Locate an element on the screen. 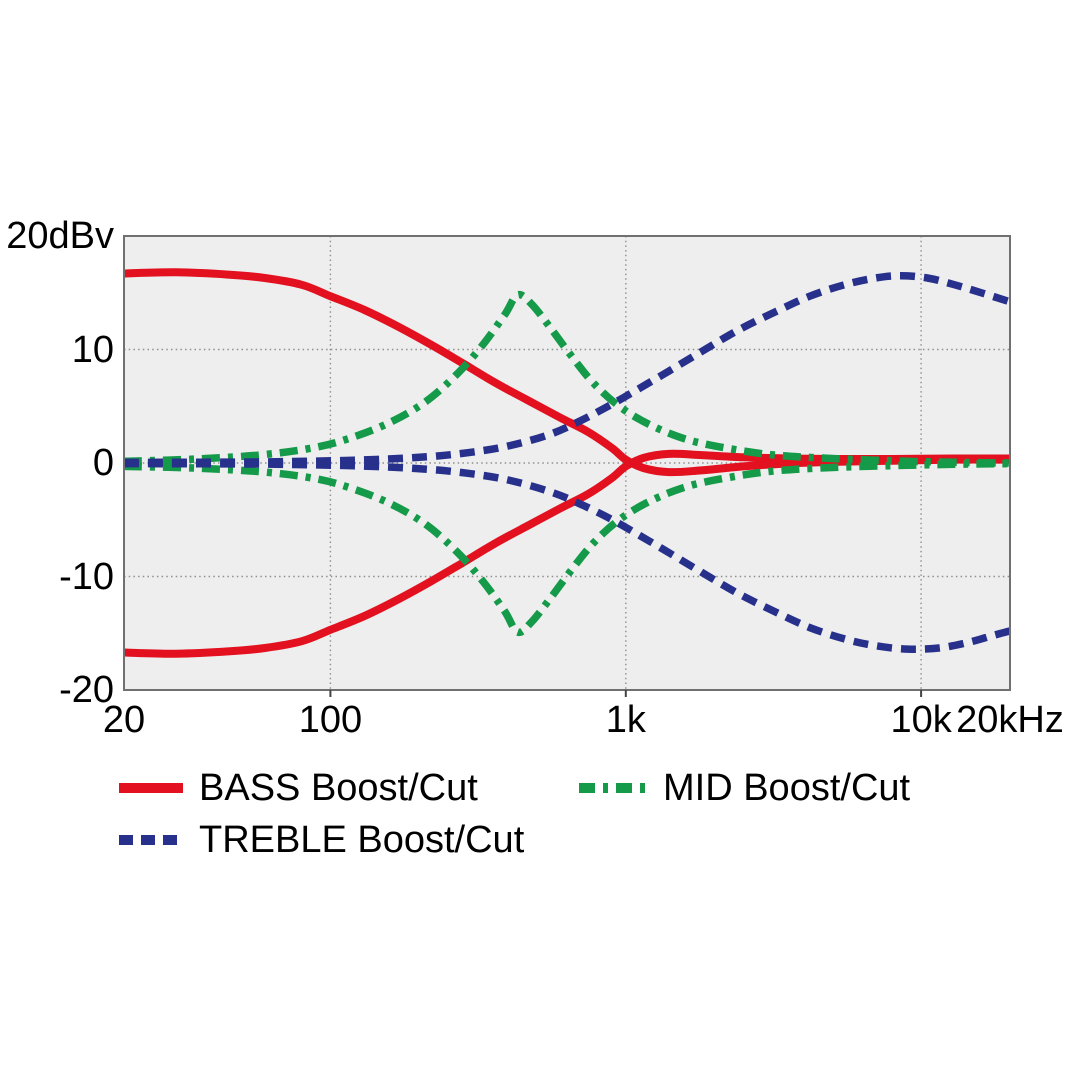 Image resolution: width=1080 pixels, height=1085 pixels. y-tick-label: 20dBv is located at coordinates (60, 236).